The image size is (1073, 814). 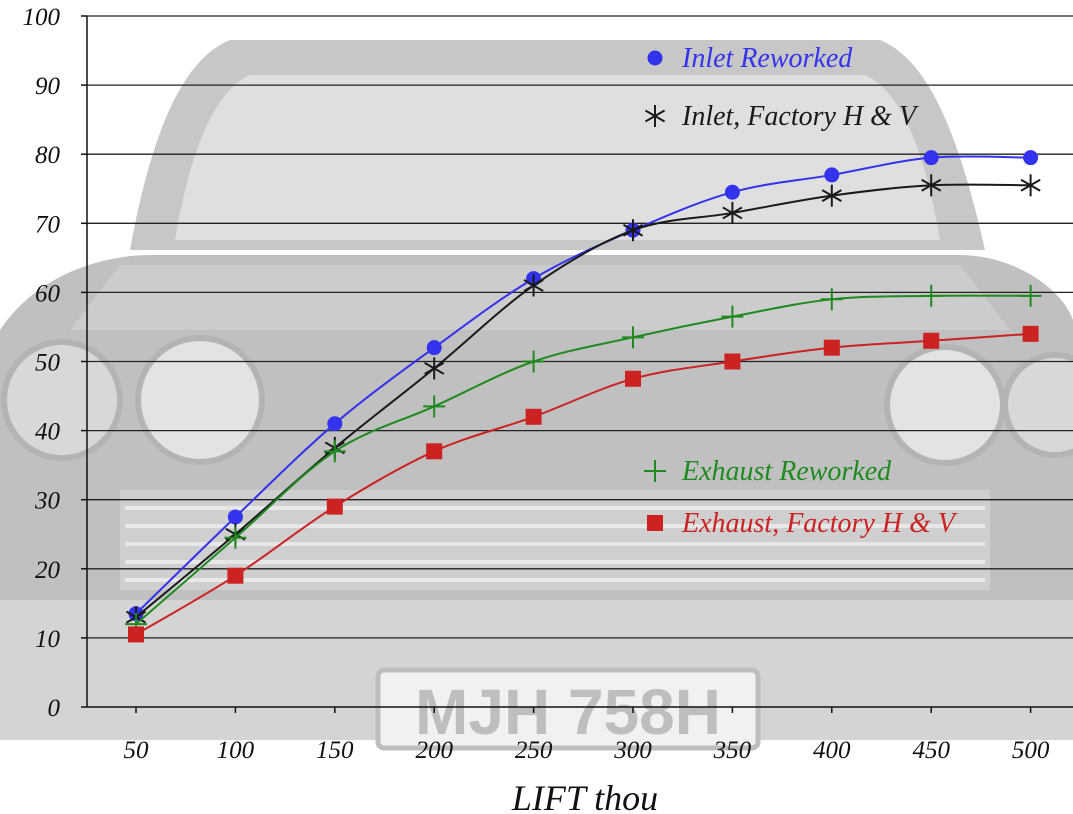 What do you see at coordinates (137, 750) in the screenshot?
I see `x-tick-label-50: 50` at bounding box center [137, 750].